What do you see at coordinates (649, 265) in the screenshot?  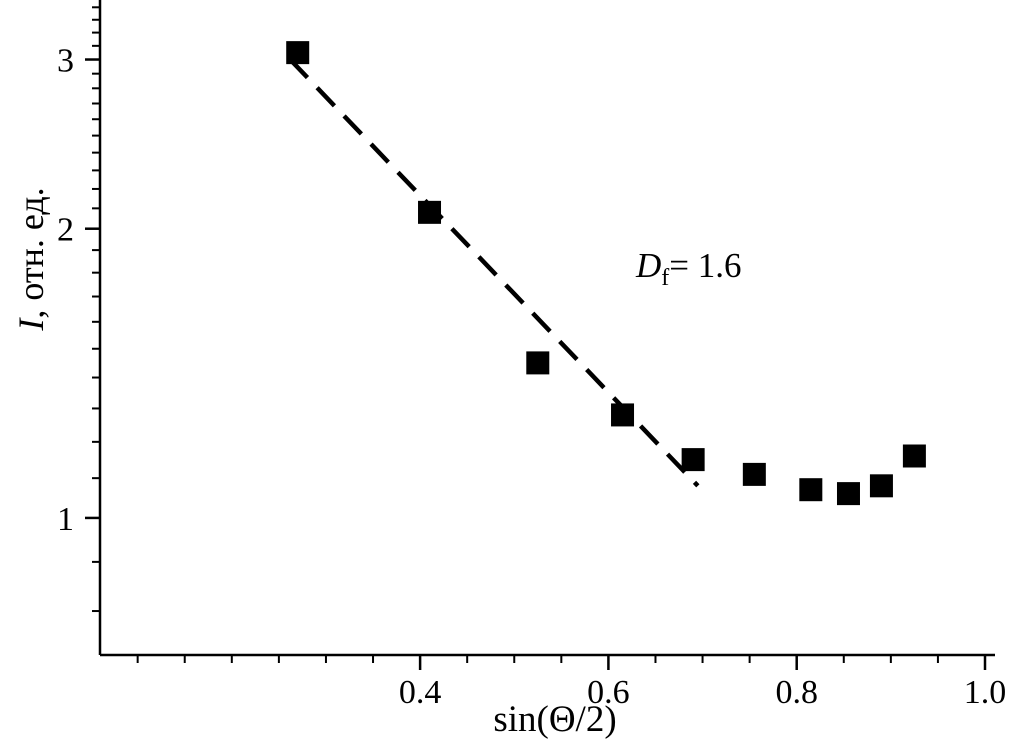 I see `fractal-dimension-symbol: D` at bounding box center [649, 265].